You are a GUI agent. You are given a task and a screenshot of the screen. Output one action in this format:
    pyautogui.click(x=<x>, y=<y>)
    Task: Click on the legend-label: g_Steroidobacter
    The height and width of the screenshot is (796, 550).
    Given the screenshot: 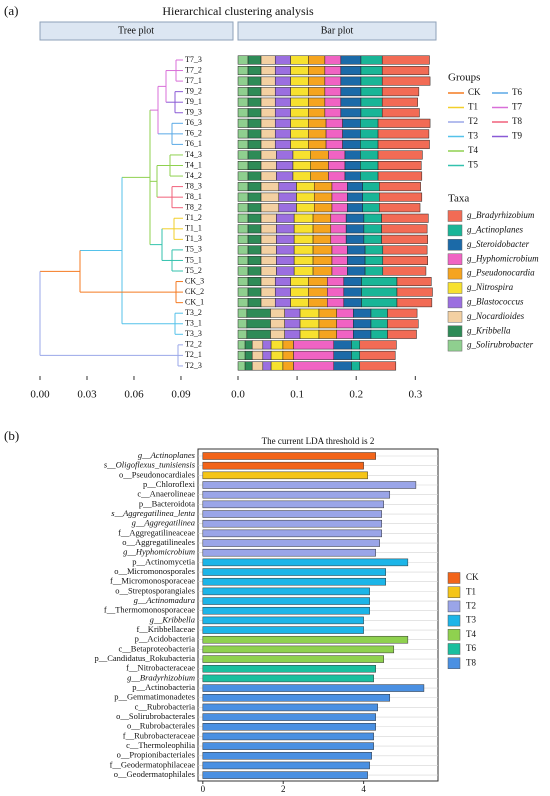 What is the action you would take?
    pyautogui.click(x=498, y=244)
    